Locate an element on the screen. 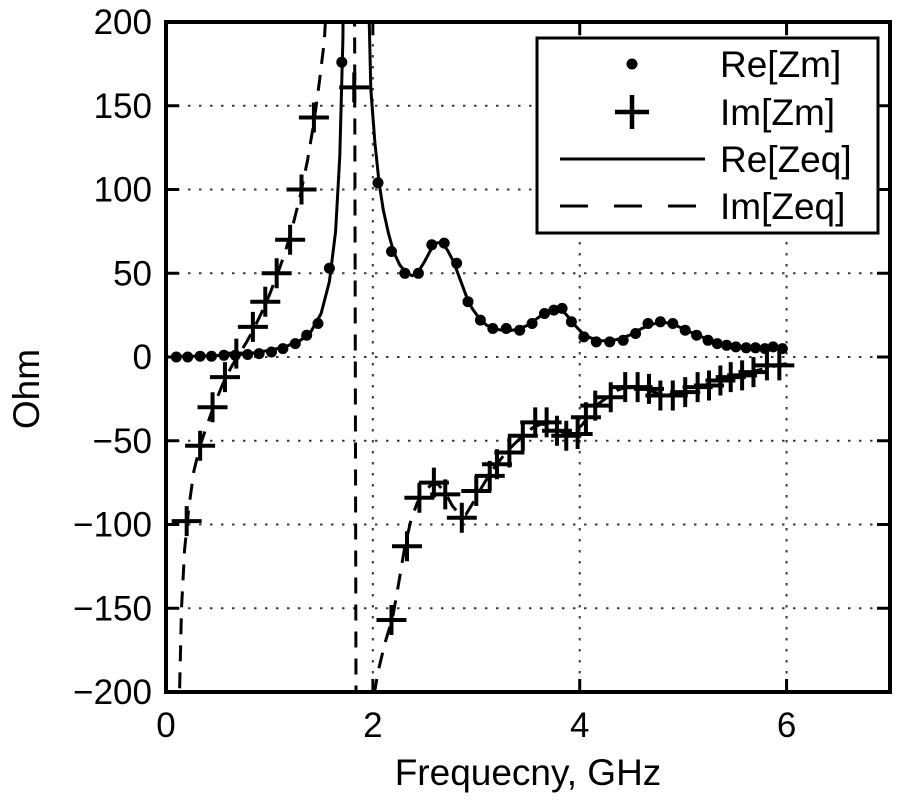  y-tick-label: −200 is located at coordinates (112, 692).